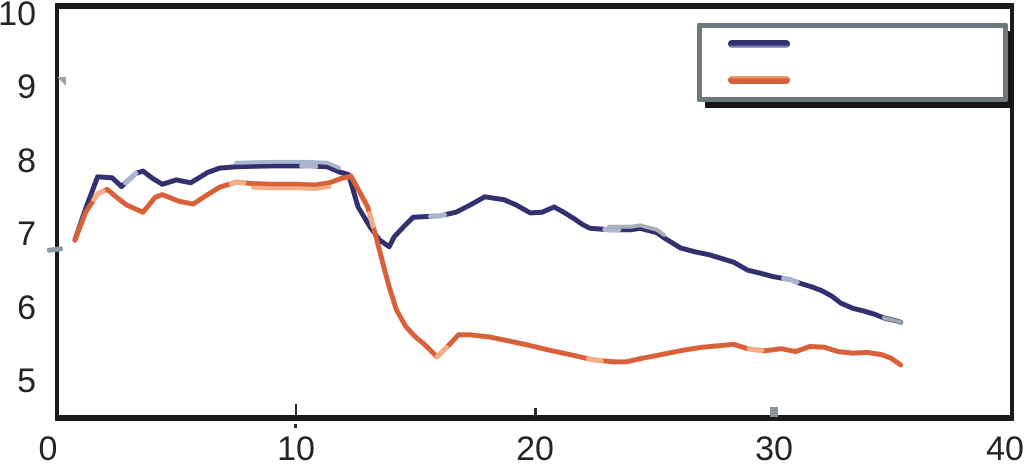  Describe the element at coordinates (18, 16) in the screenshot. I see `y-tick-label: 10` at that location.